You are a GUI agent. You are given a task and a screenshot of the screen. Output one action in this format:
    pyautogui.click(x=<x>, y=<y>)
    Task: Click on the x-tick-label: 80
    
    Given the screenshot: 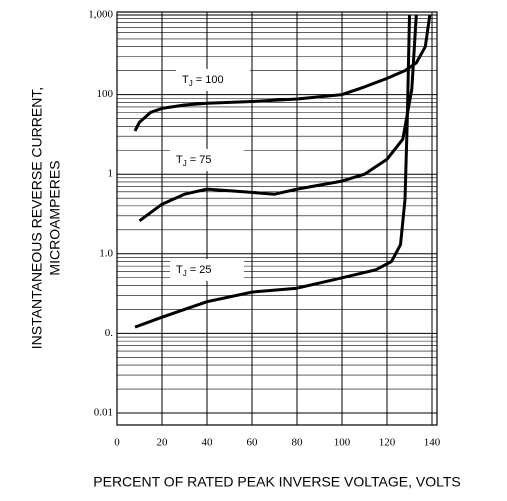 What is the action you would take?
    pyautogui.click(x=298, y=443)
    